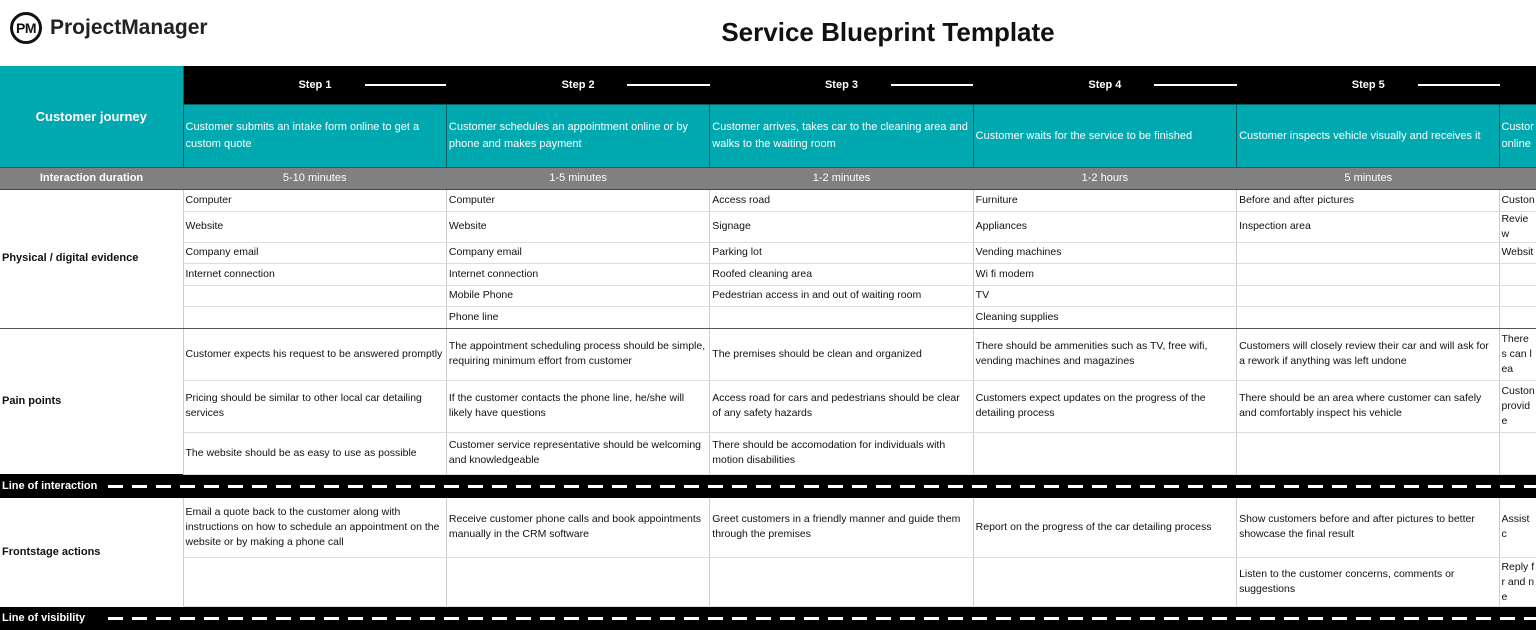 The height and width of the screenshot is (630, 1536). Describe the element at coordinates (26, 28) in the screenshot. I see `logo-mark-icon: PM` at that location.